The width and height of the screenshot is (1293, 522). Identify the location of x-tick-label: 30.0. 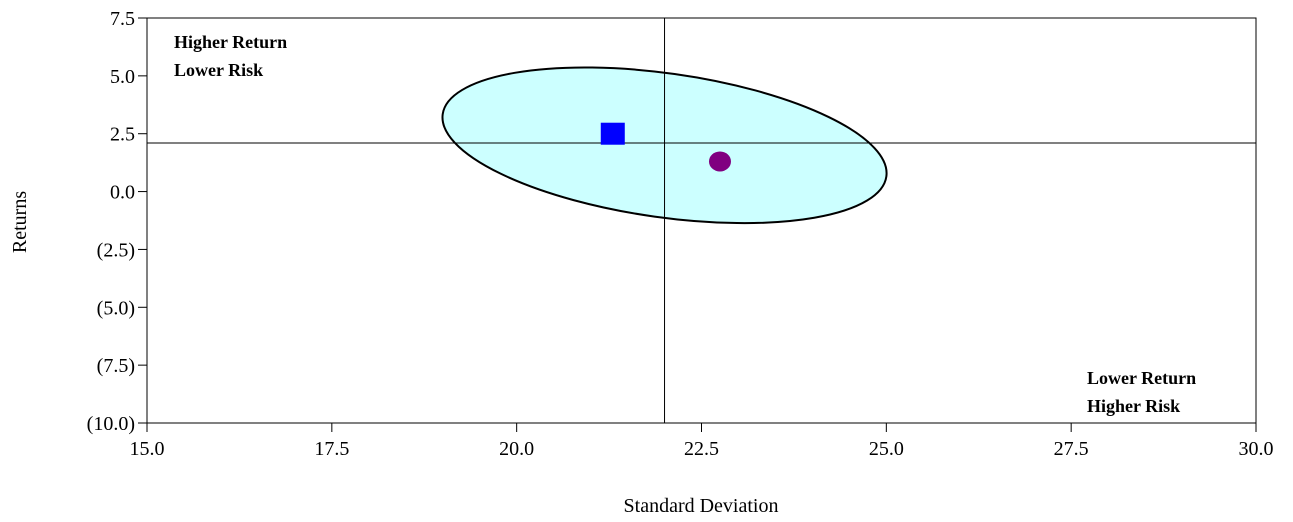
(1256, 449).